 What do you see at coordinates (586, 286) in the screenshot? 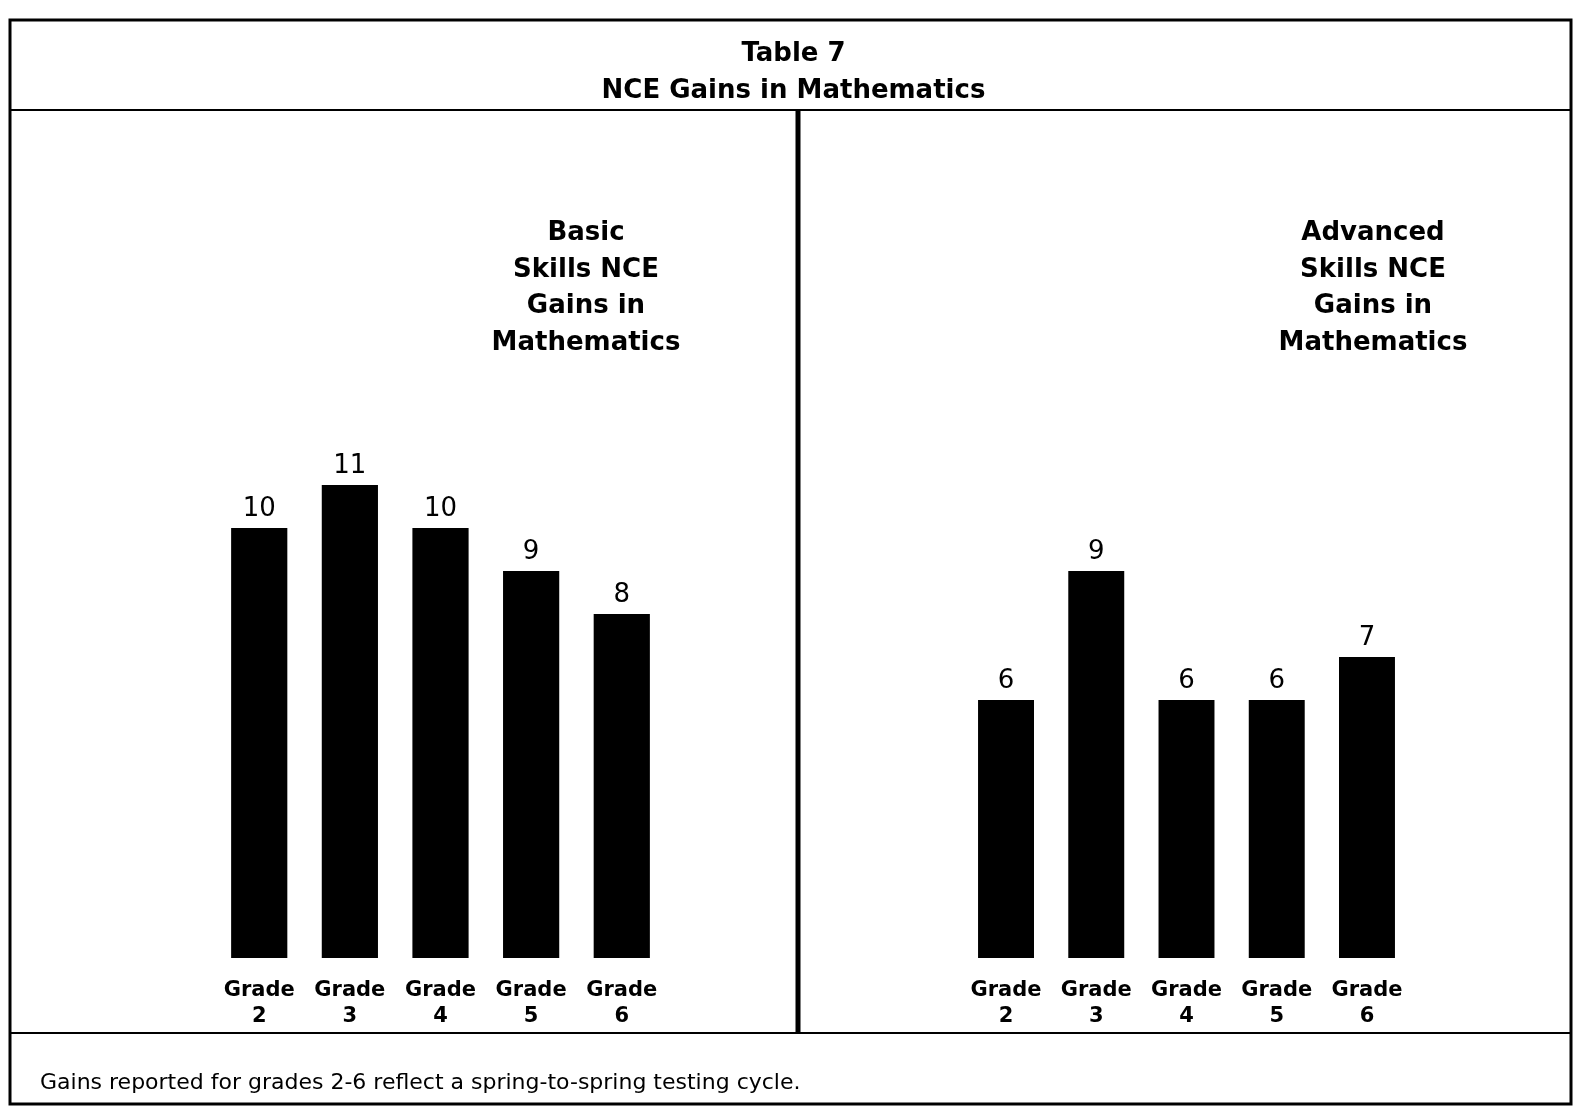
I see `chart-title: Basic Skills NCE Gains in Mathematics` at bounding box center [586, 286].